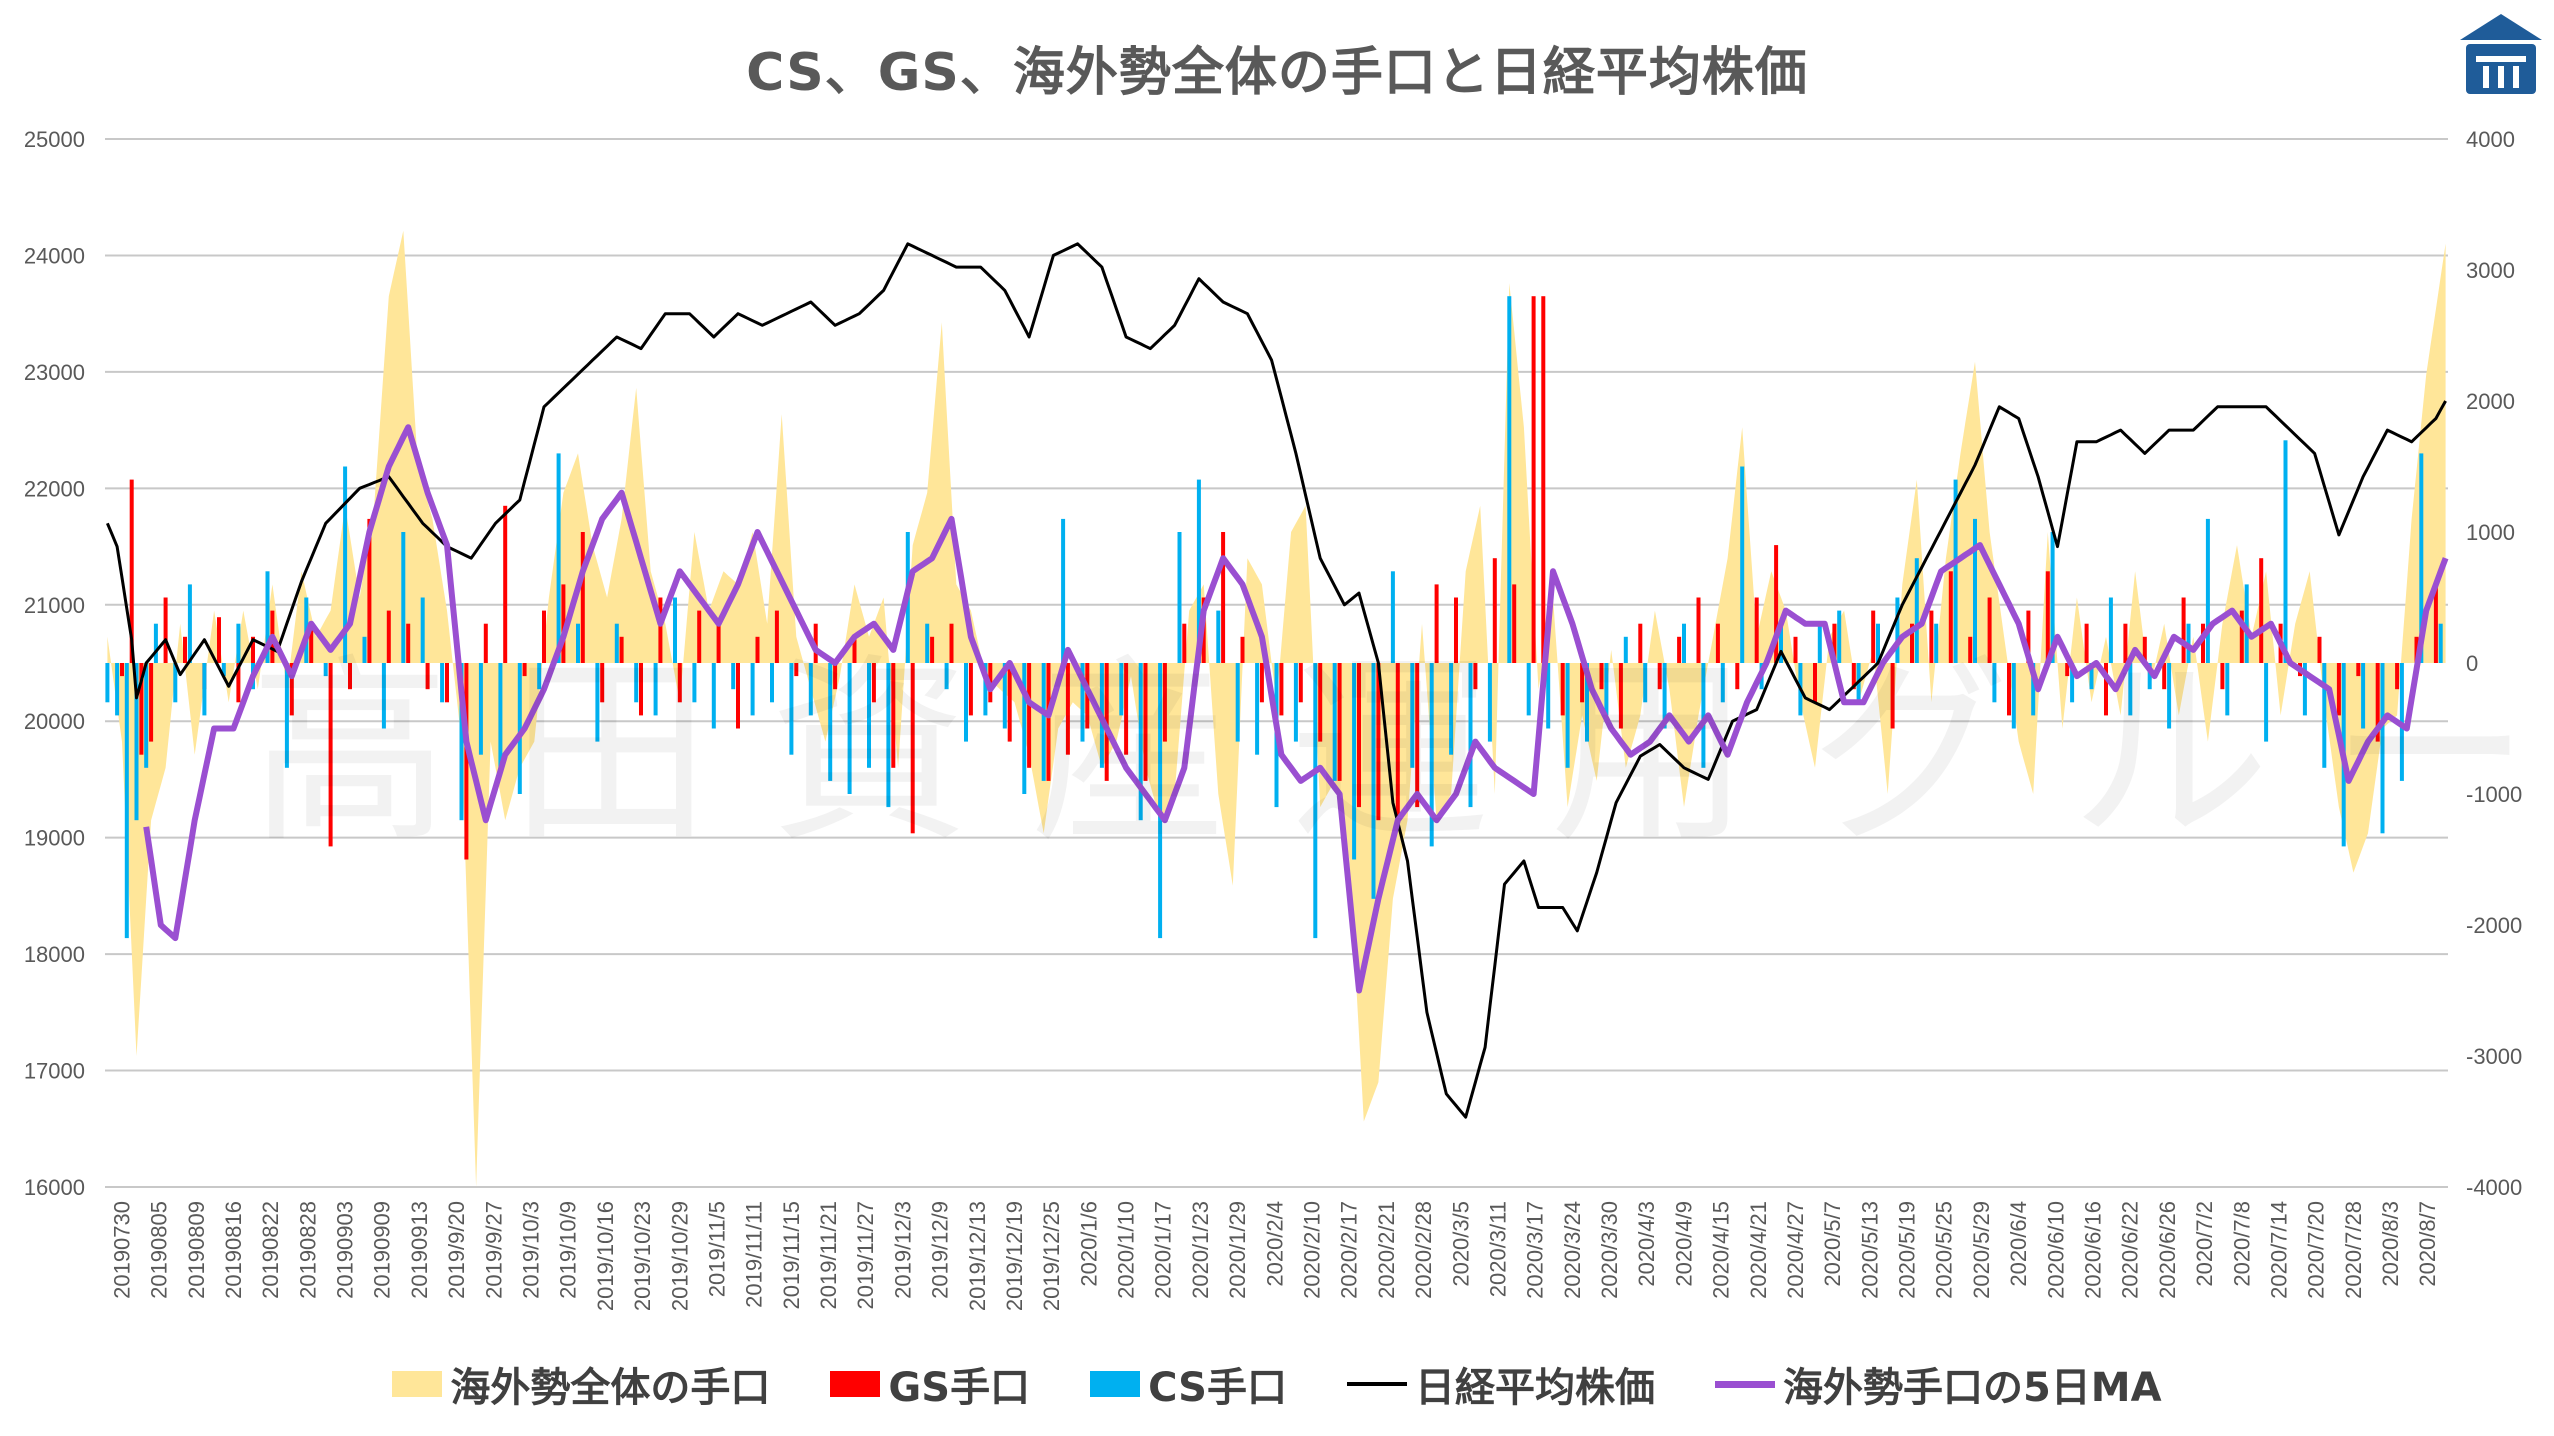 The image size is (2554, 1436). What do you see at coordinates (54, 1071) in the screenshot?
I see `y-left-tick-label: 17000` at bounding box center [54, 1071].